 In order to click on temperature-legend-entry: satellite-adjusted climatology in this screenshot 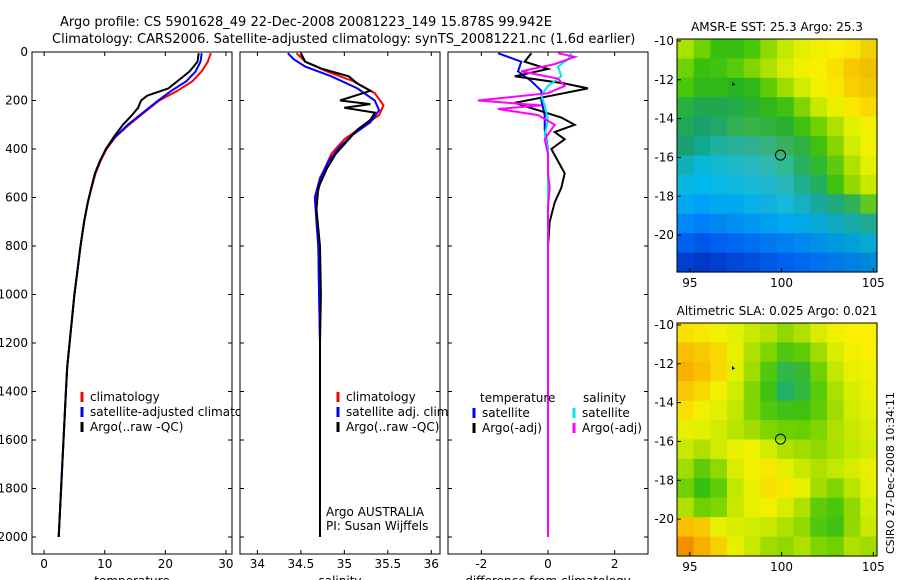, I will do `click(179, 412)`.